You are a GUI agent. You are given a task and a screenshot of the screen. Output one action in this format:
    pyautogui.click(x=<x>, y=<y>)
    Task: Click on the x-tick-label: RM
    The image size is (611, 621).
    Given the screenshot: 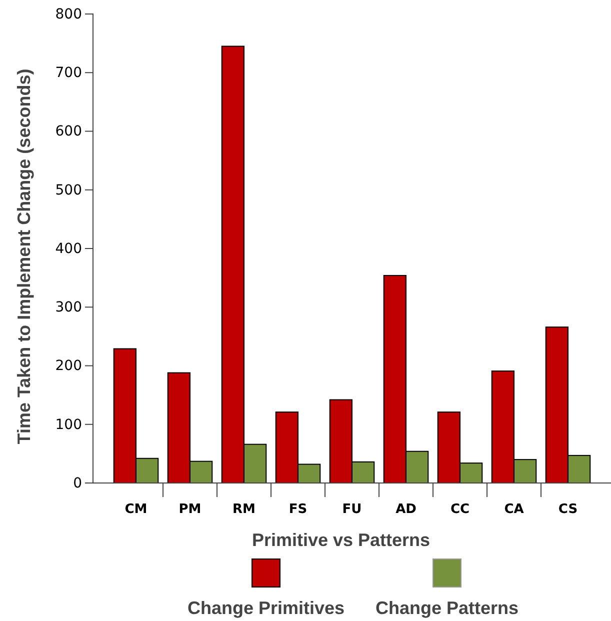 What is the action you would take?
    pyautogui.click(x=244, y=510)
    